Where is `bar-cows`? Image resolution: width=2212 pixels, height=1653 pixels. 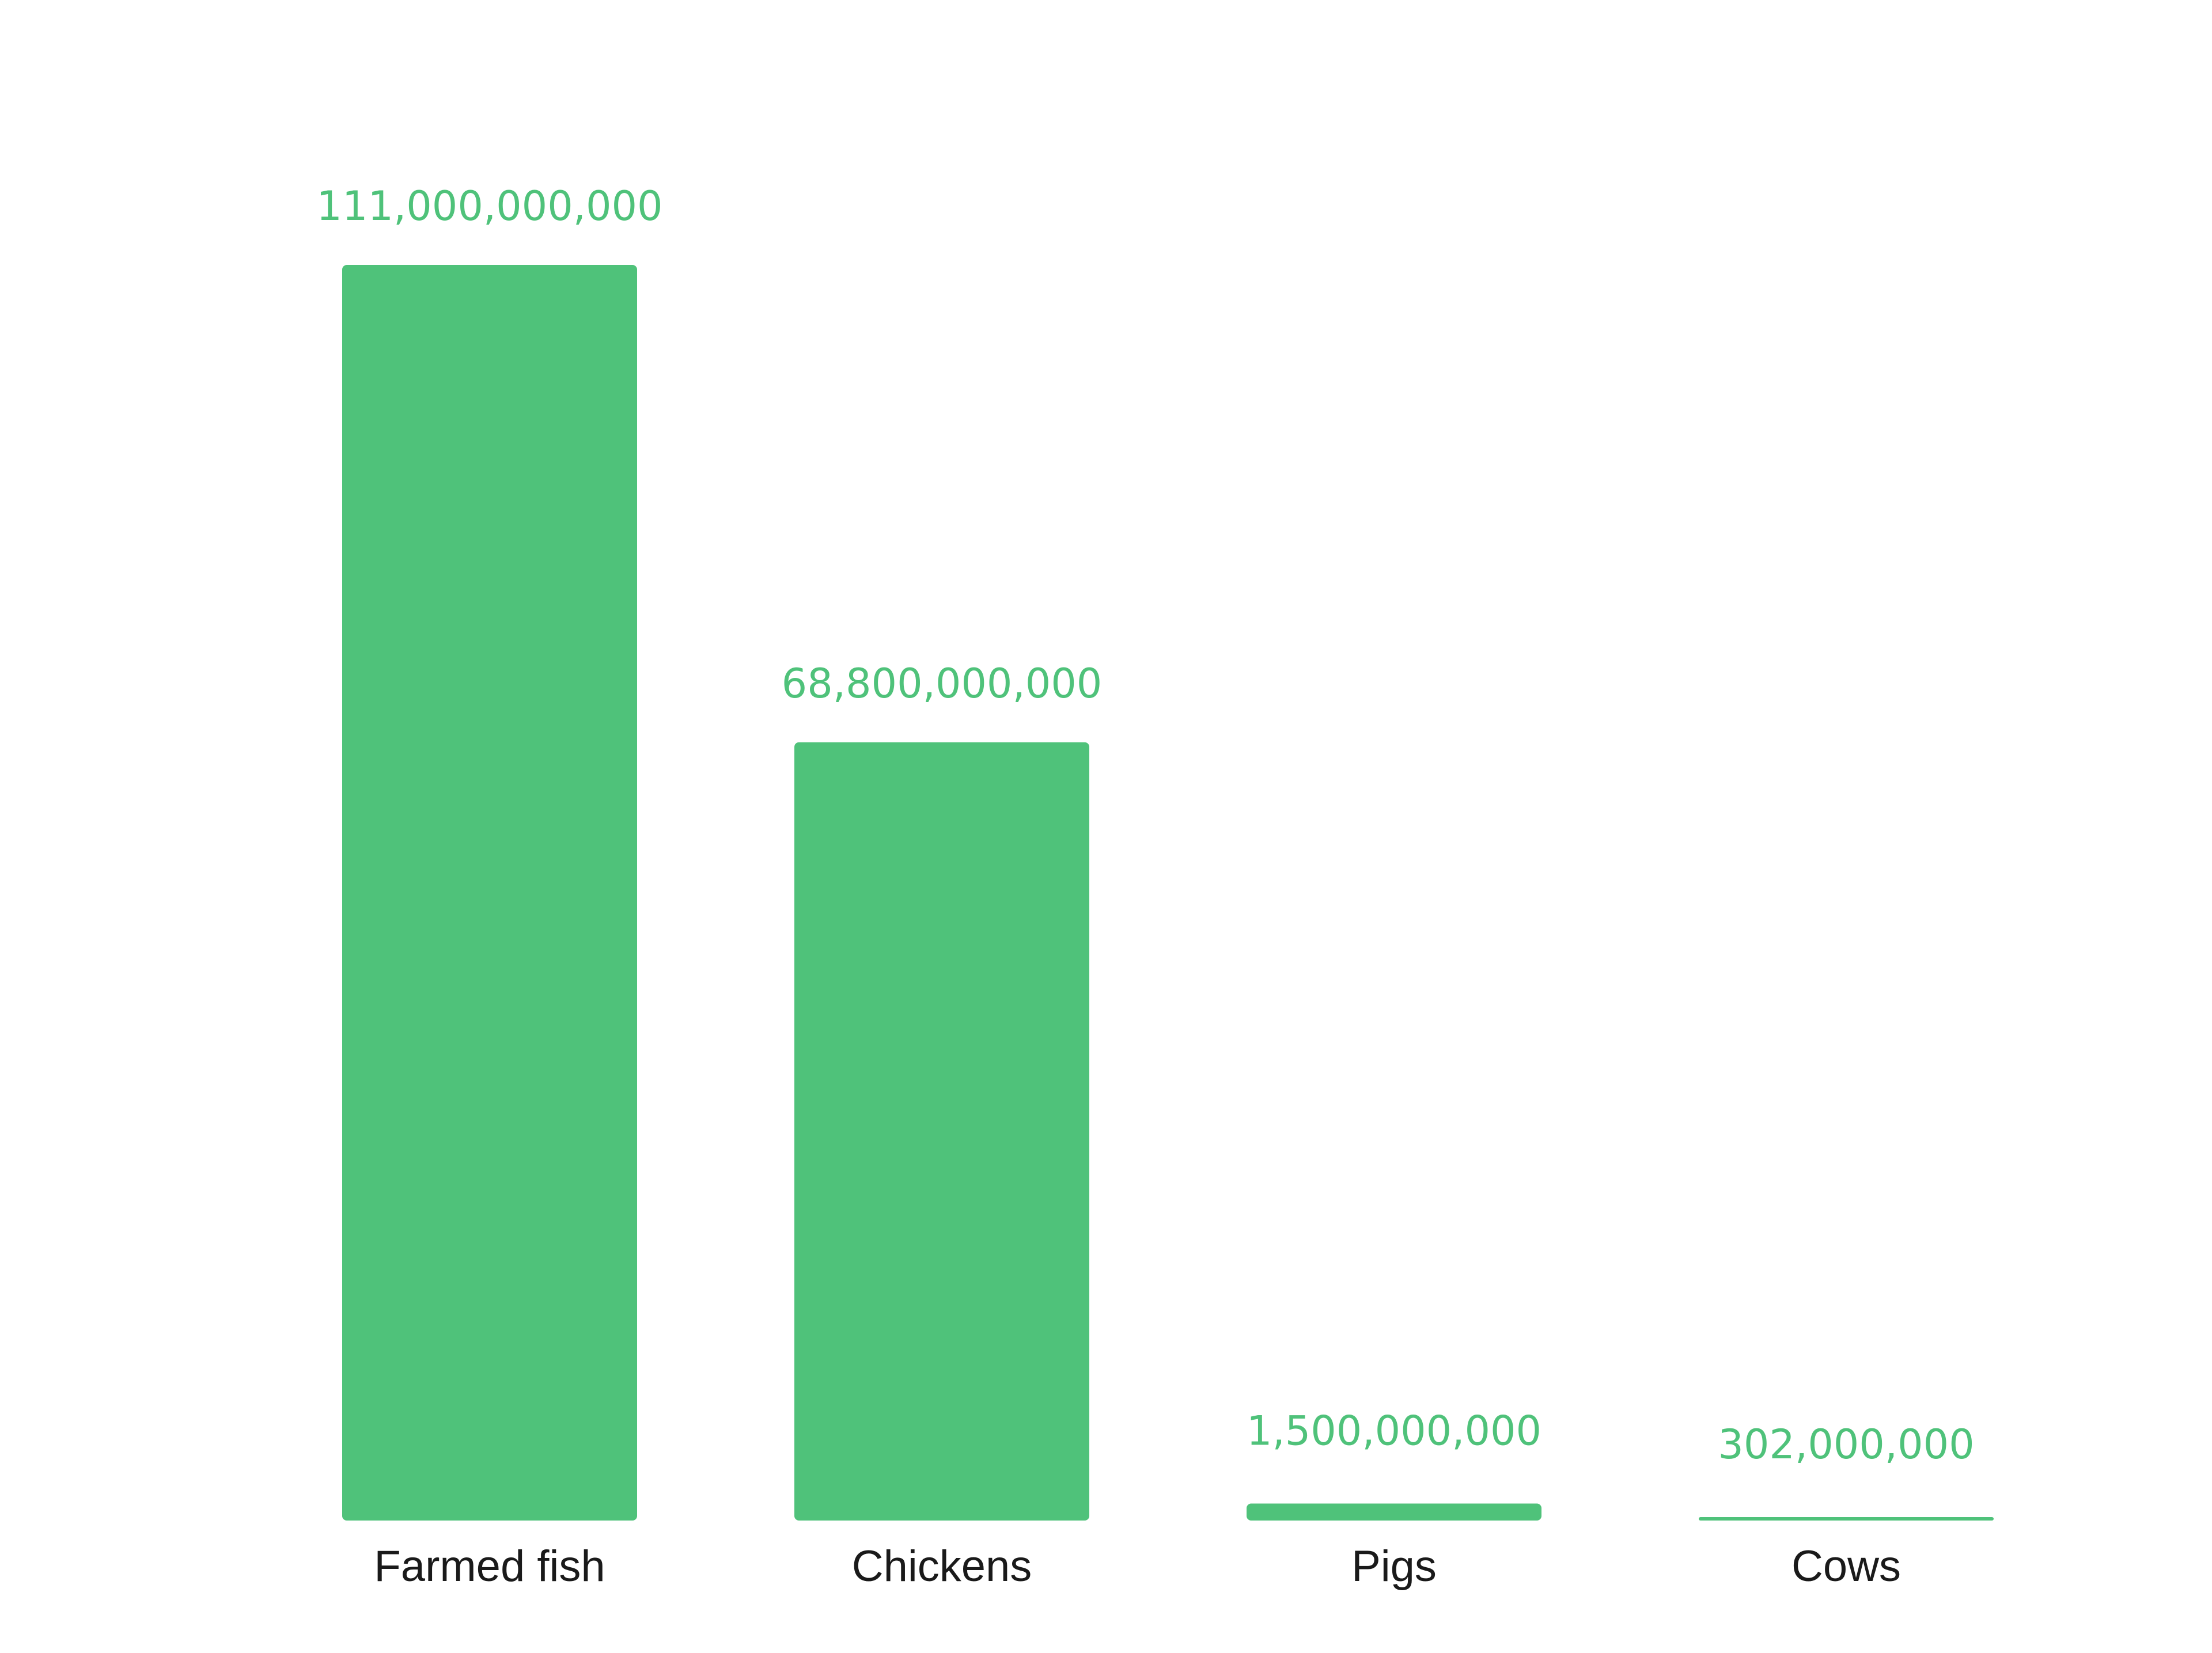 bar-cows is located at coordinates (1846, 1519).